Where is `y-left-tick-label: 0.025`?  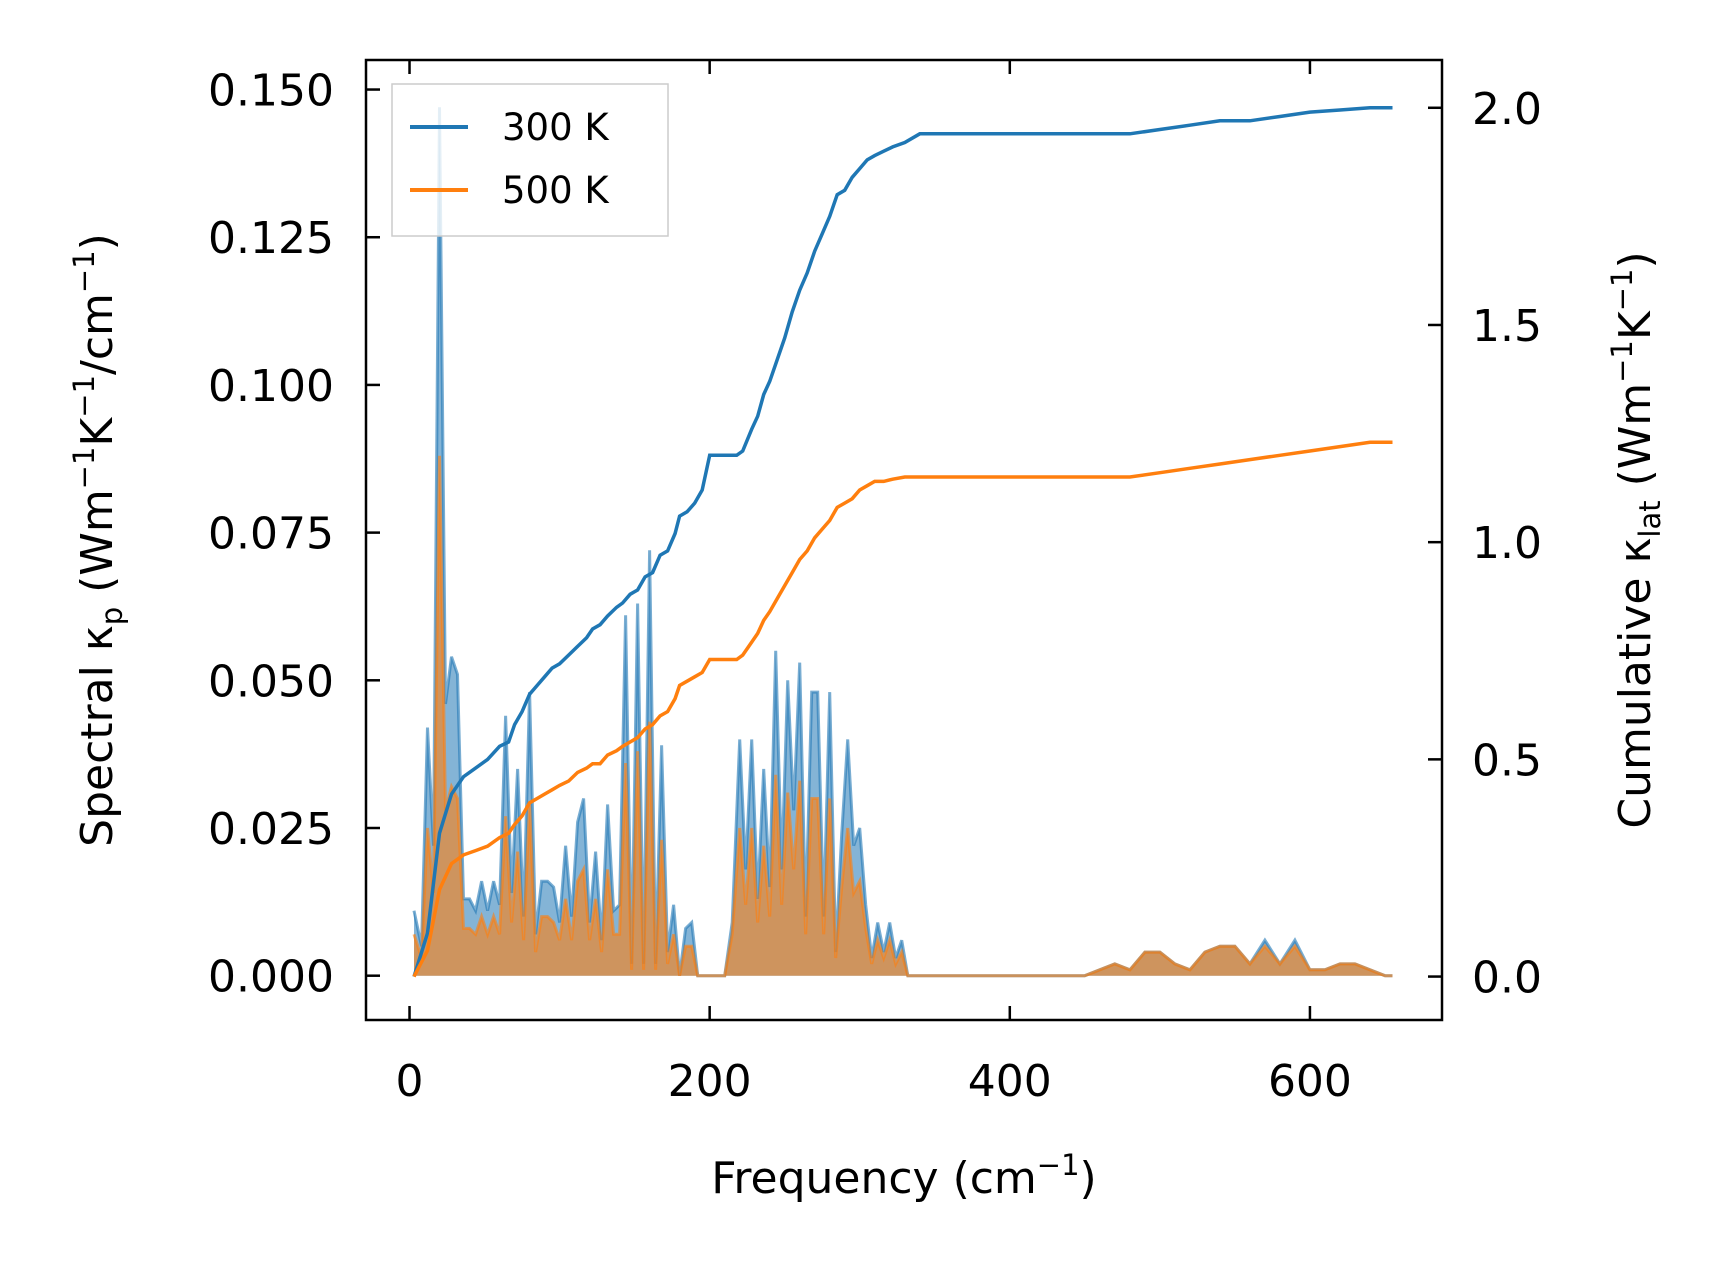
y-left-tick-label: 0.025 is located at coordinates (271, 829).